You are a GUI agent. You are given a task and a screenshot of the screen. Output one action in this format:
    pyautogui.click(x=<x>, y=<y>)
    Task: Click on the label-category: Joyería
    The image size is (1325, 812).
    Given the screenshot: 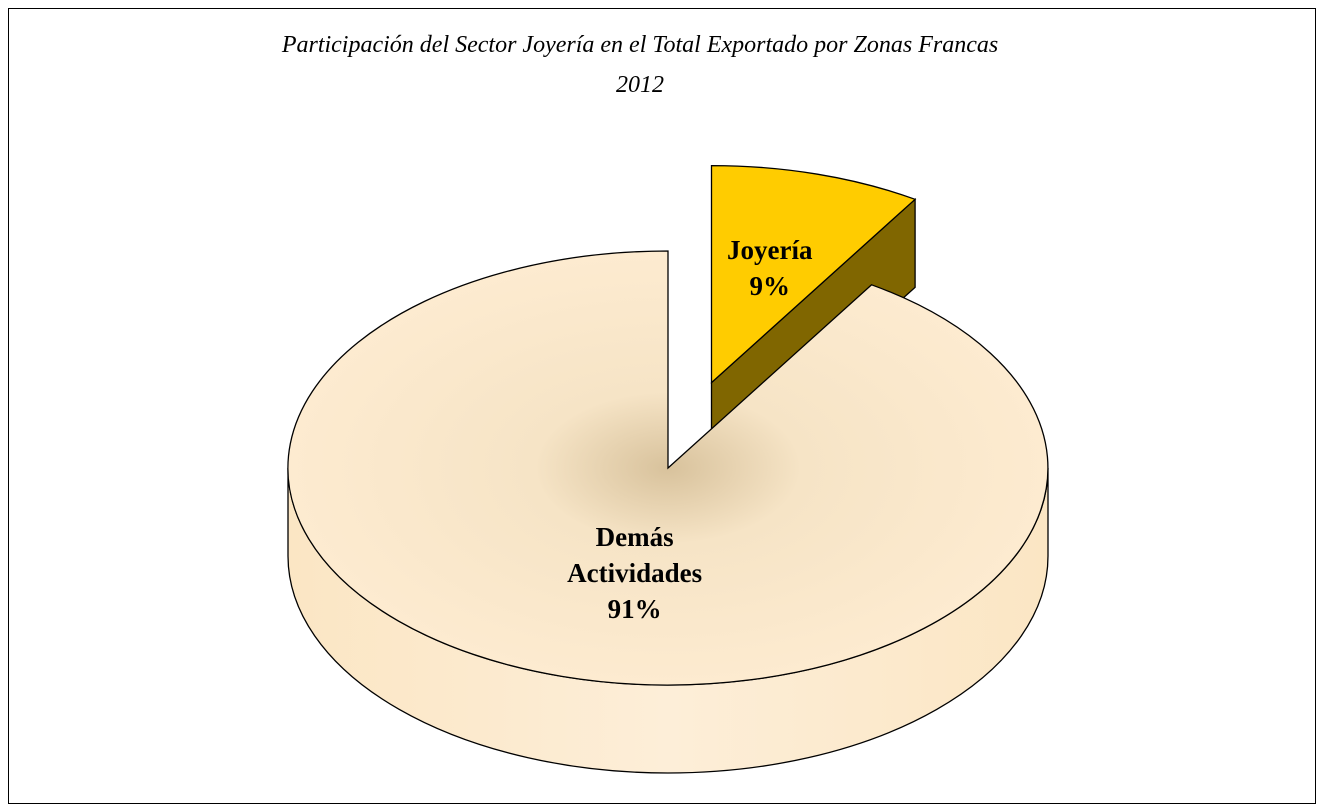 What is the action you would take?
    pyautogui.click(x=770, y=249)
    